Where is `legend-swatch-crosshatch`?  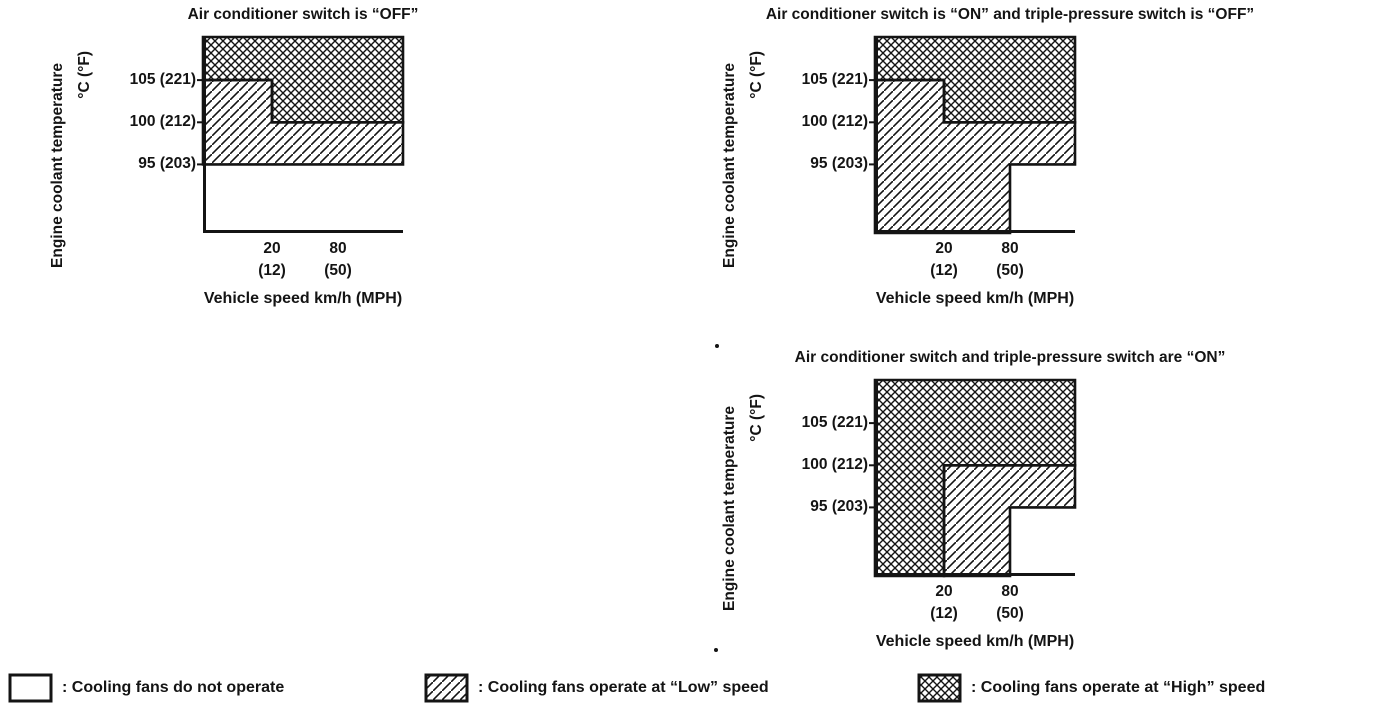 legend-swatch-crosshatch is located at coordinates (939, 688).